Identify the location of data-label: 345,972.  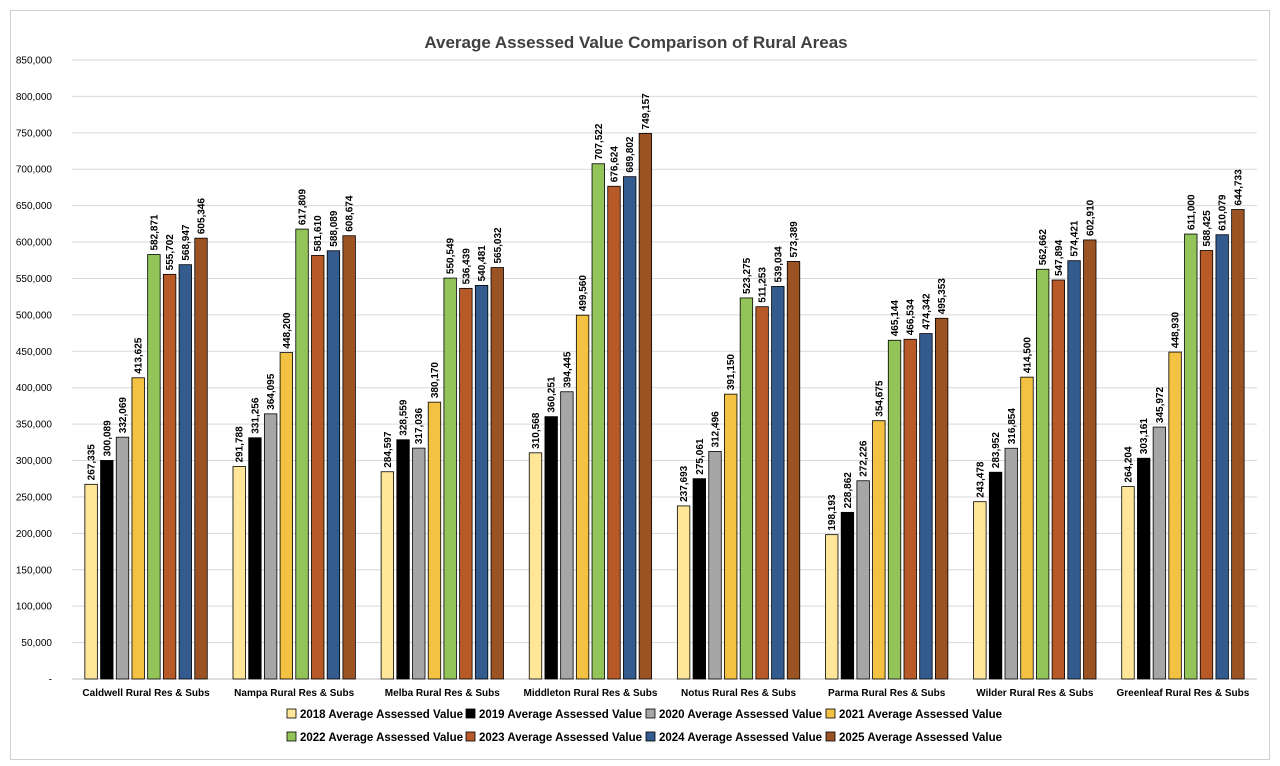
(1160, 404).